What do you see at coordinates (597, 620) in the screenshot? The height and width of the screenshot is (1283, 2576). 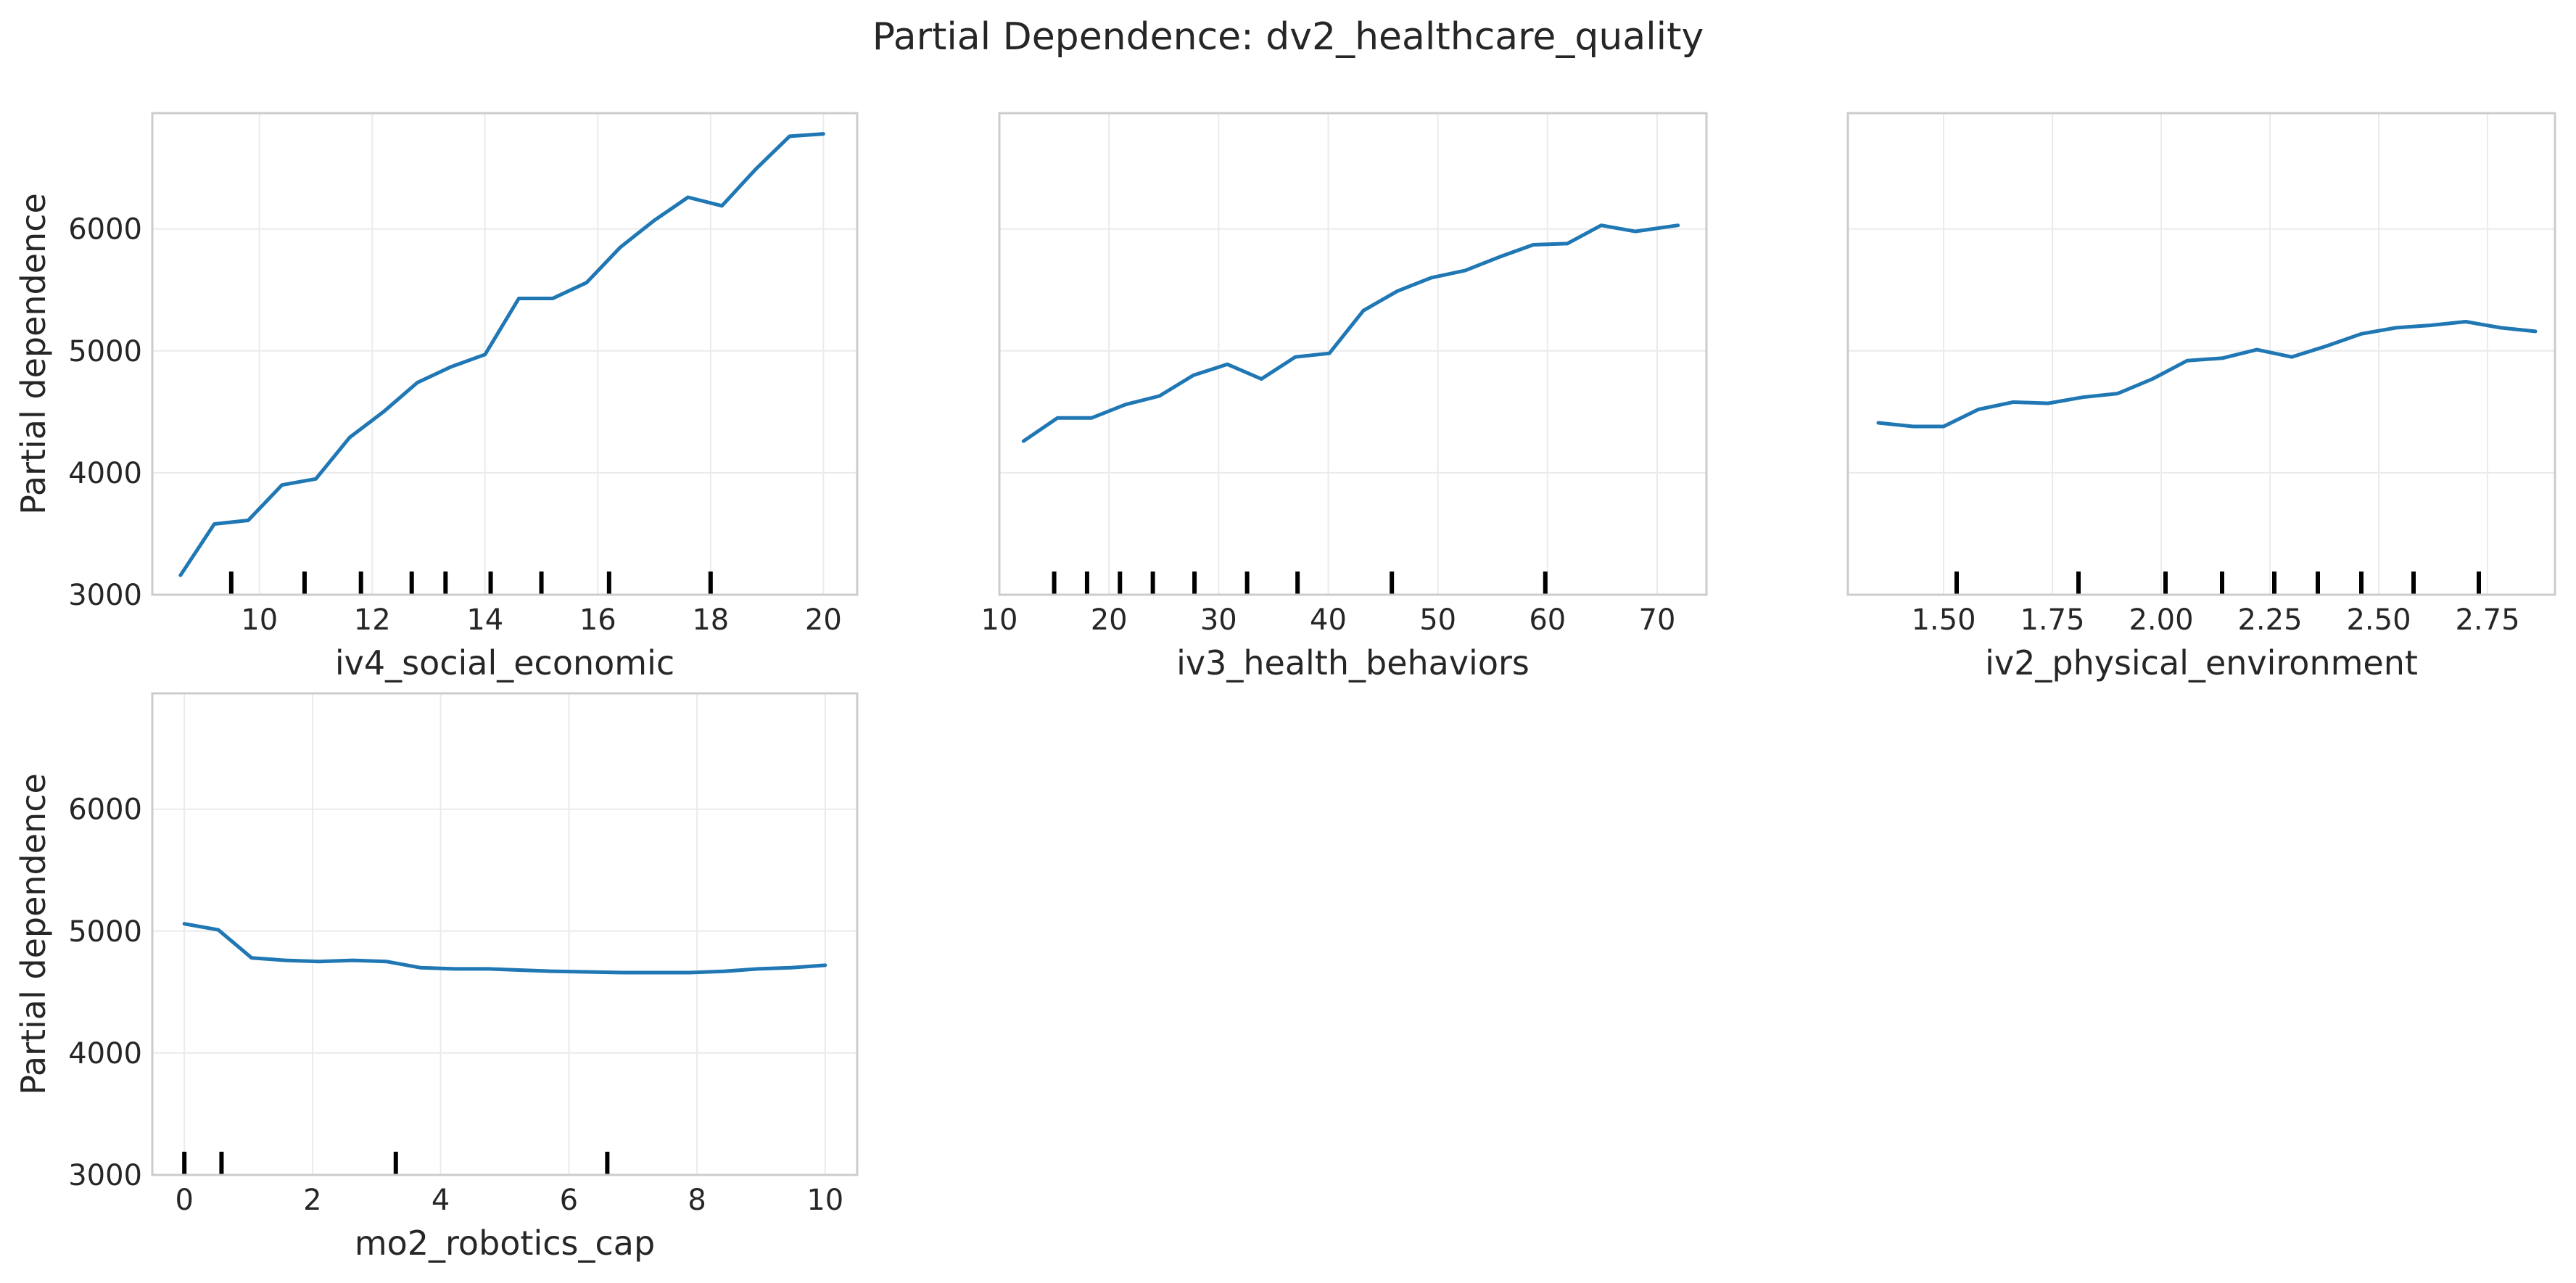 I see `x-tick-label: 16` at bounding box center [597, 620].